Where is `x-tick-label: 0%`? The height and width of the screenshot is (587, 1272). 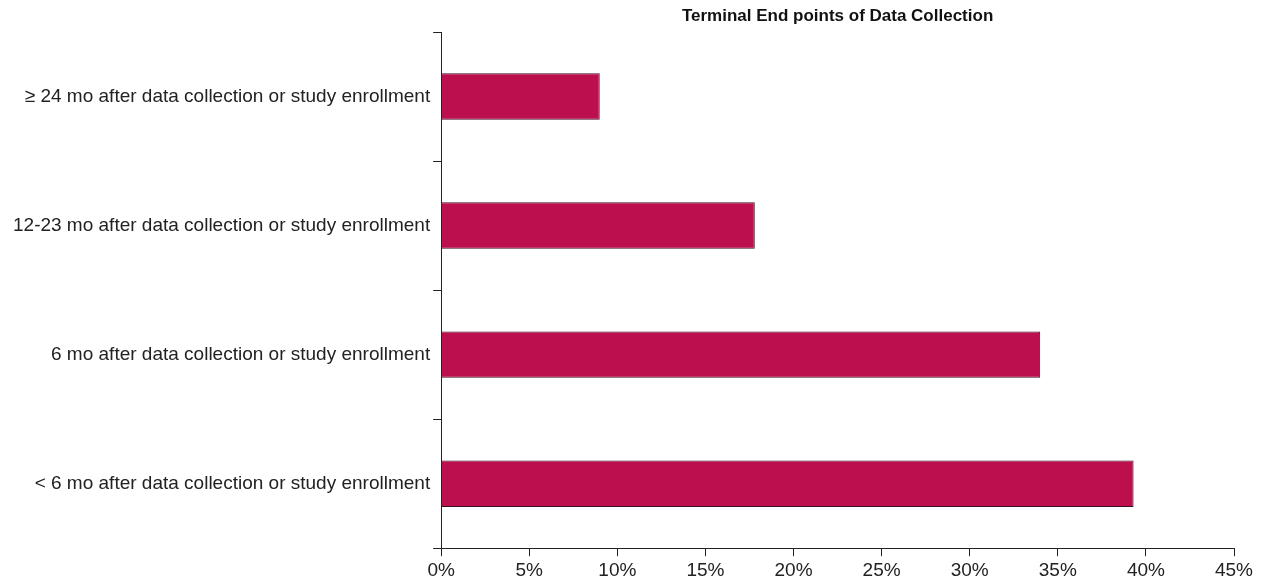
x-tick-label: 0% is located at coordinates (441, 569).